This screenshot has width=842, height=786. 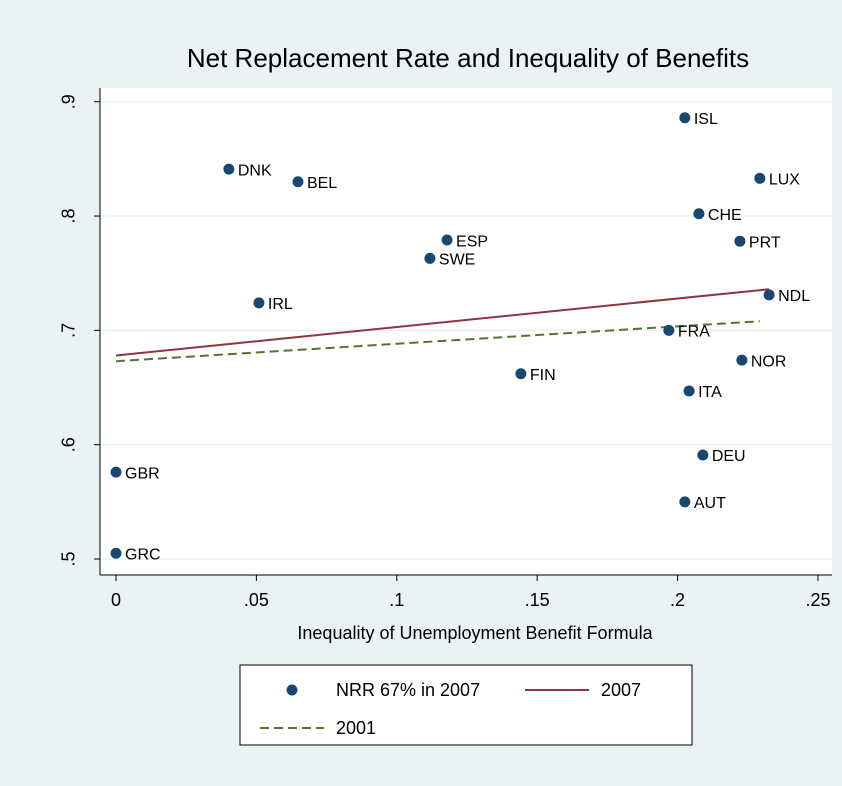 What do you see at coordinates (322, 183) in the screenshot?
I see `point-label: BEL` at bounding box center [322, 183].